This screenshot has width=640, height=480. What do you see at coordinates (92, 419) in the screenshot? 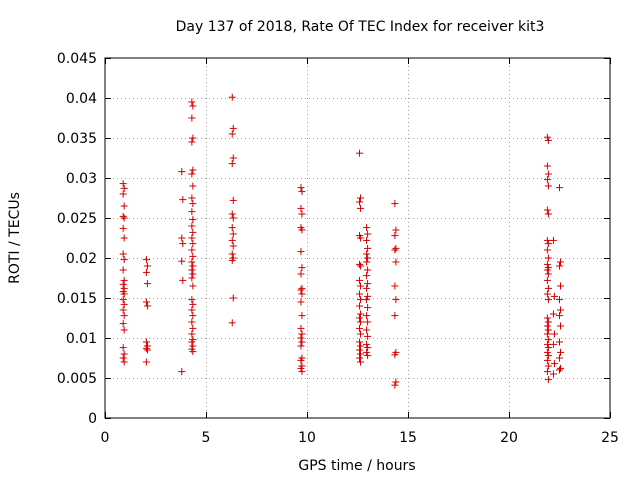
I see `y-tick-label: 0` at bounding box center [92, 419].